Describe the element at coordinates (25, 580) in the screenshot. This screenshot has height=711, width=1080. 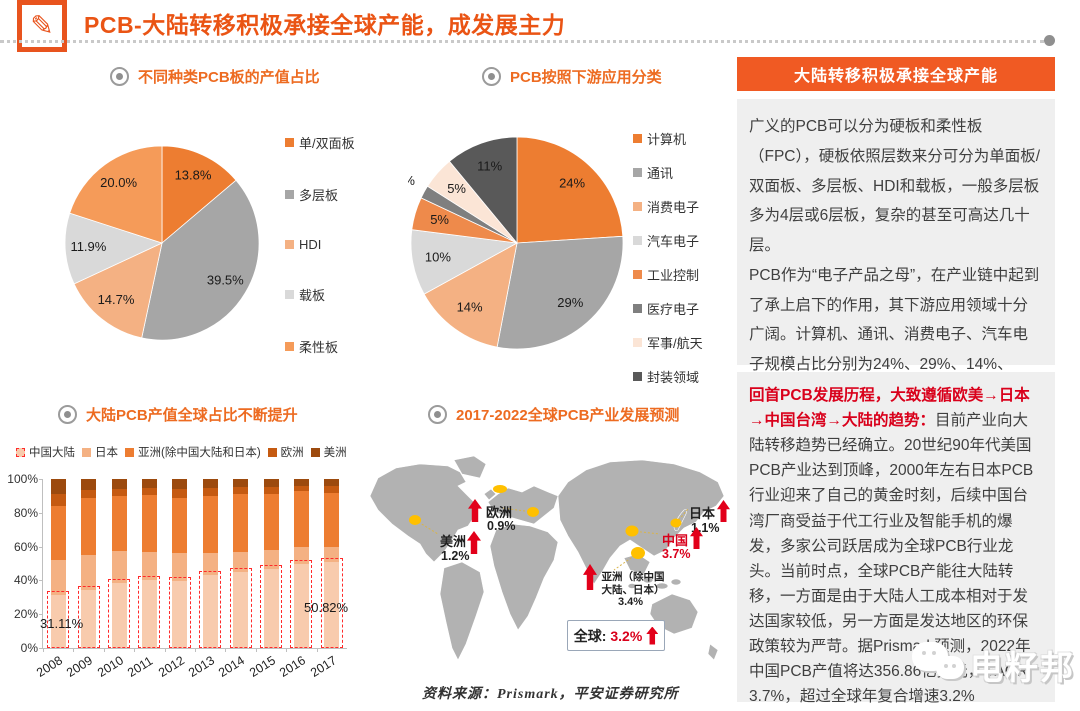
I see `y-axis-label: 40%` at that location.